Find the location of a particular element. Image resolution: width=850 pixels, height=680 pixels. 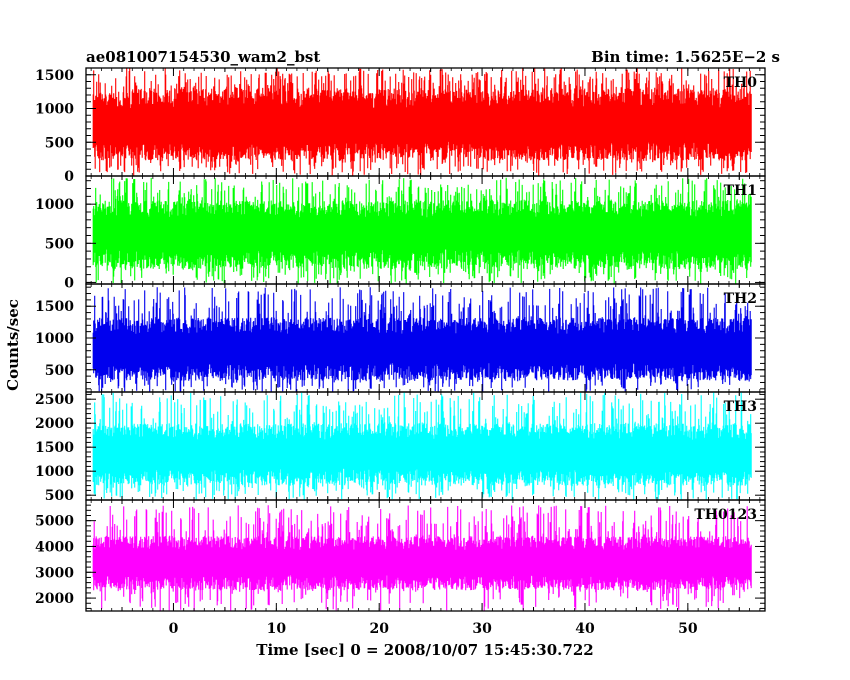

panel-th3: 500 1000 1500 2000 2500 TH3 is located at coordinates (400, 447).